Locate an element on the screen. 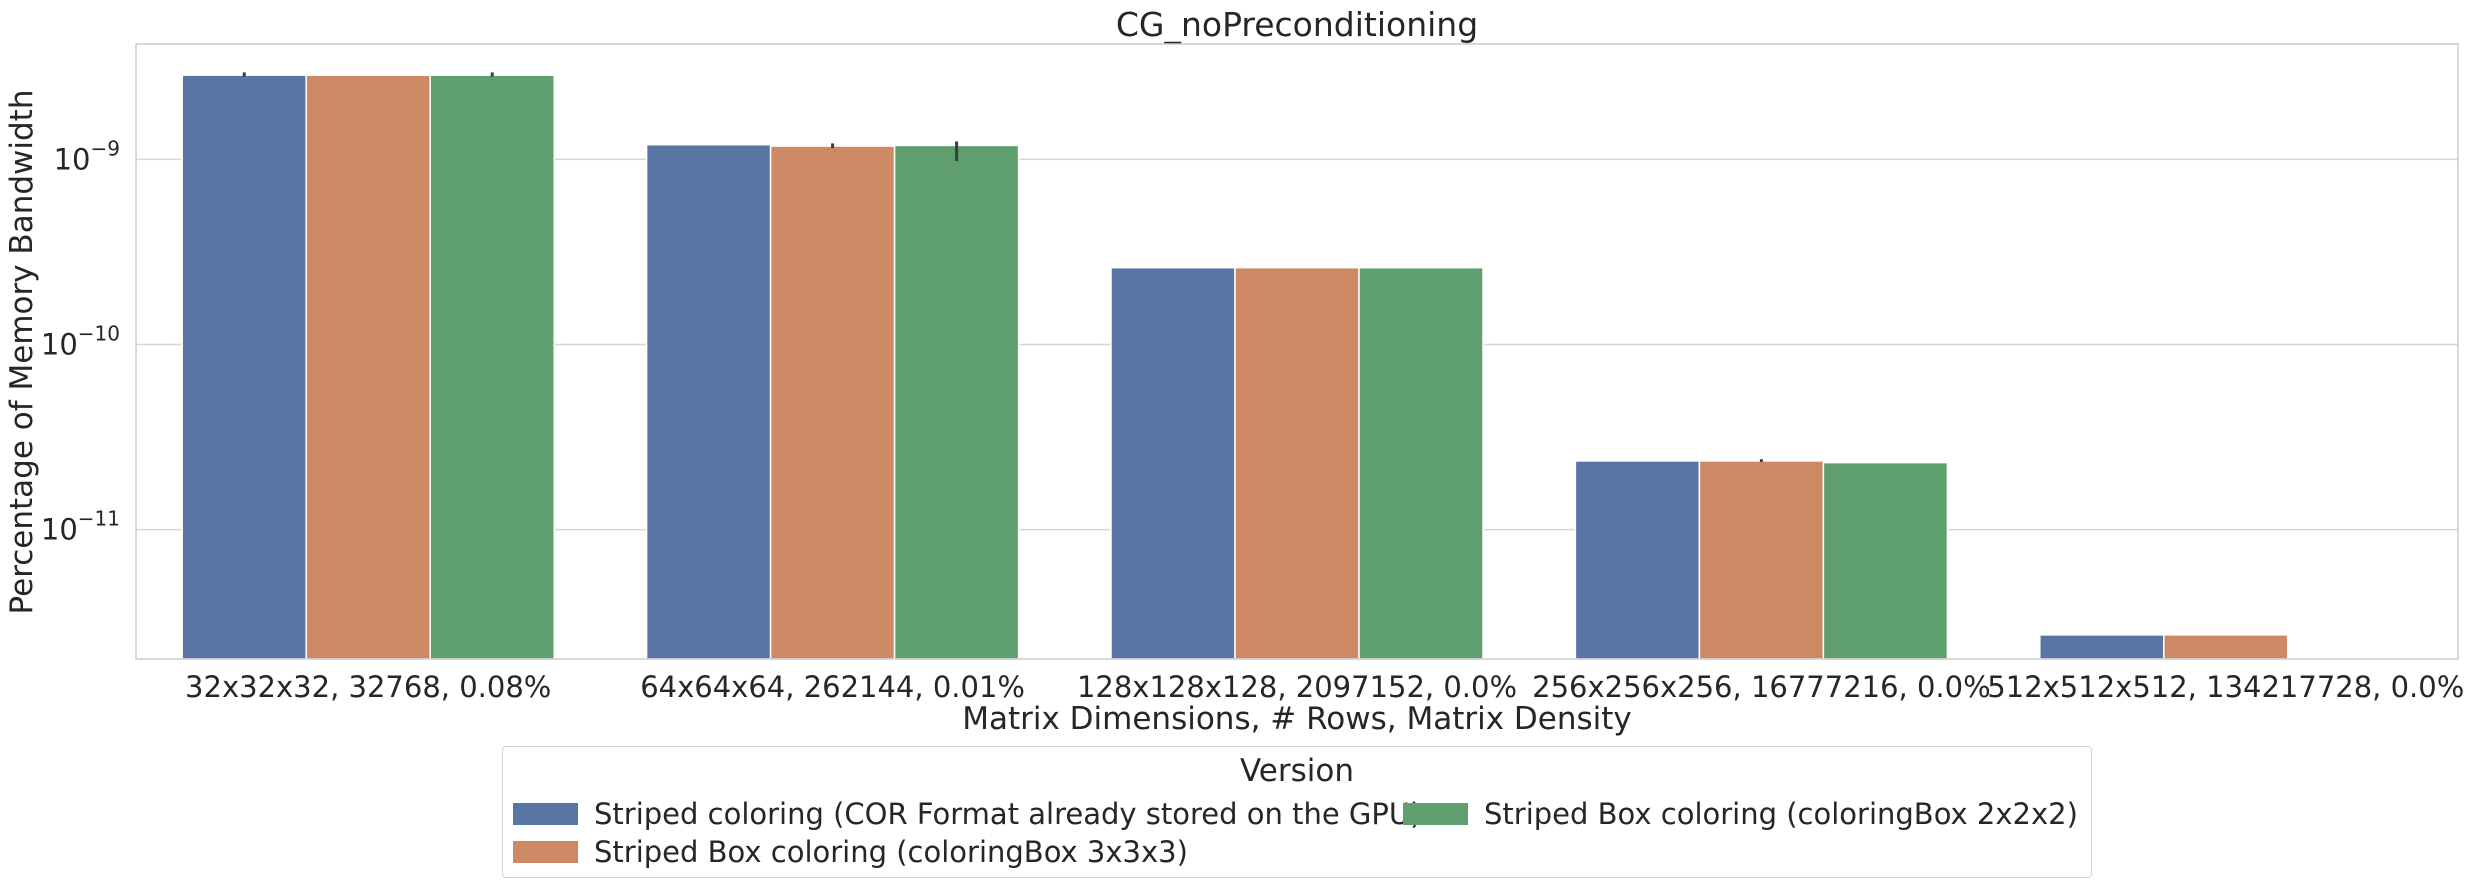 This screenshot has width=2469, height=890. y-axis-label: Percentage of Memory Bandwidth is located at coordinates (22, 352).